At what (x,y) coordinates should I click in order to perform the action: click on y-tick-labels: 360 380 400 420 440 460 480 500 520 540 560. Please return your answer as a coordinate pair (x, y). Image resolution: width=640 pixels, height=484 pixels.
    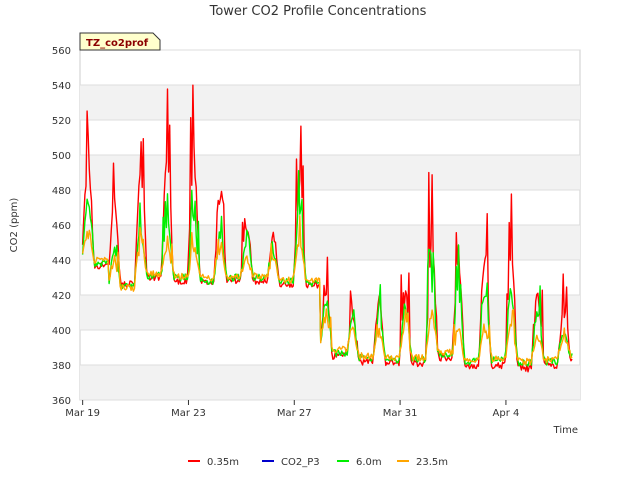
    Looking at the image, I should click on (61, 226).